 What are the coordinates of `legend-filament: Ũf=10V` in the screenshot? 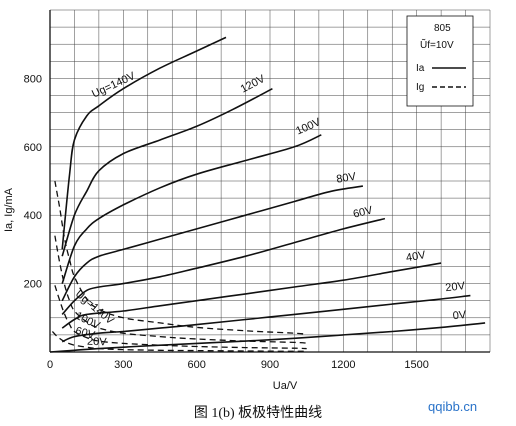 It's located at (437, 44).